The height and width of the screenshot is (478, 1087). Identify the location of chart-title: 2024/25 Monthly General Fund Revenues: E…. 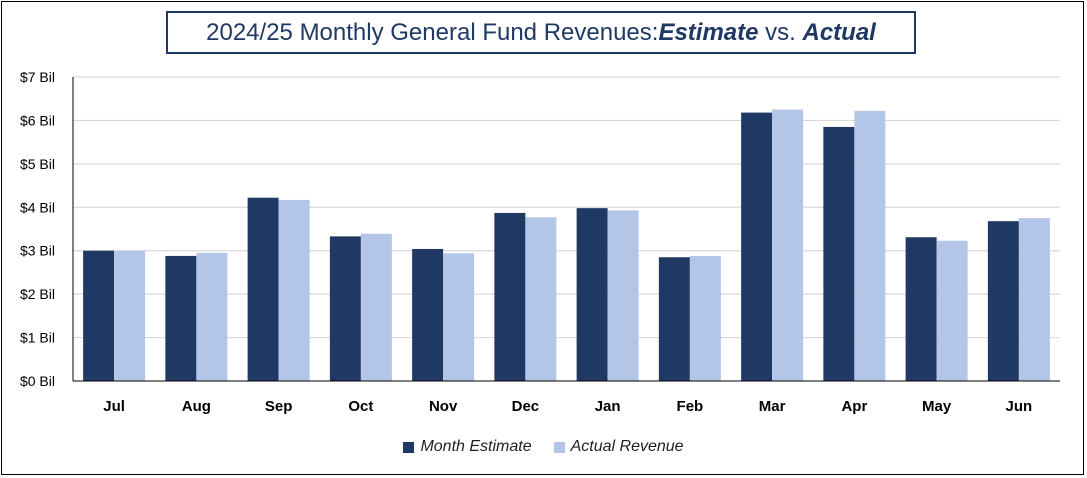
(541, 32).